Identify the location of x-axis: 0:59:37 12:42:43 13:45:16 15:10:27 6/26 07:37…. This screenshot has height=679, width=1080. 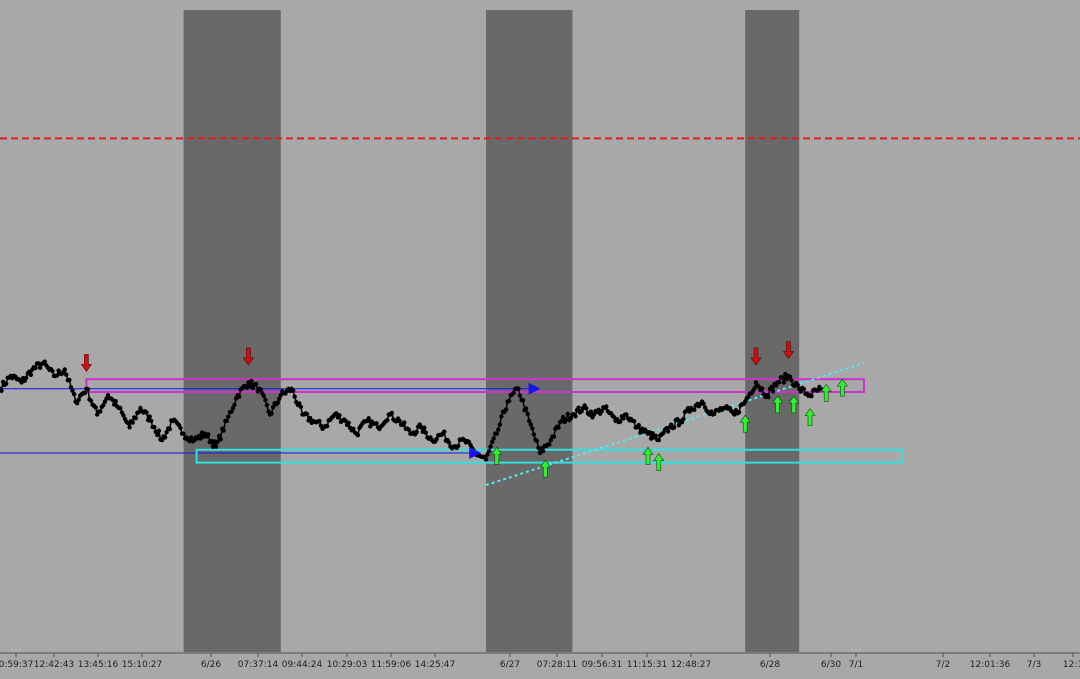
(540, 661).